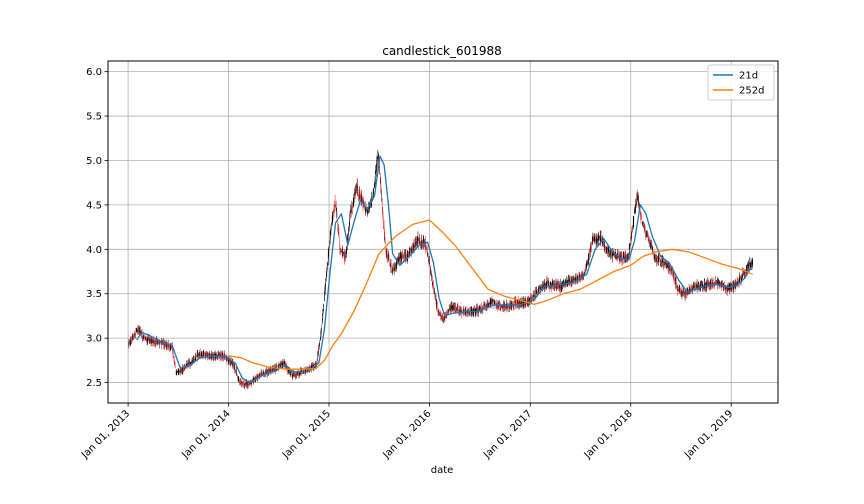 The height and width of the screenshot is (504, 864). Describe the element at coordinates (442, 51) in the screenshot. I see `chart-title: candlestick_601988` at that location.